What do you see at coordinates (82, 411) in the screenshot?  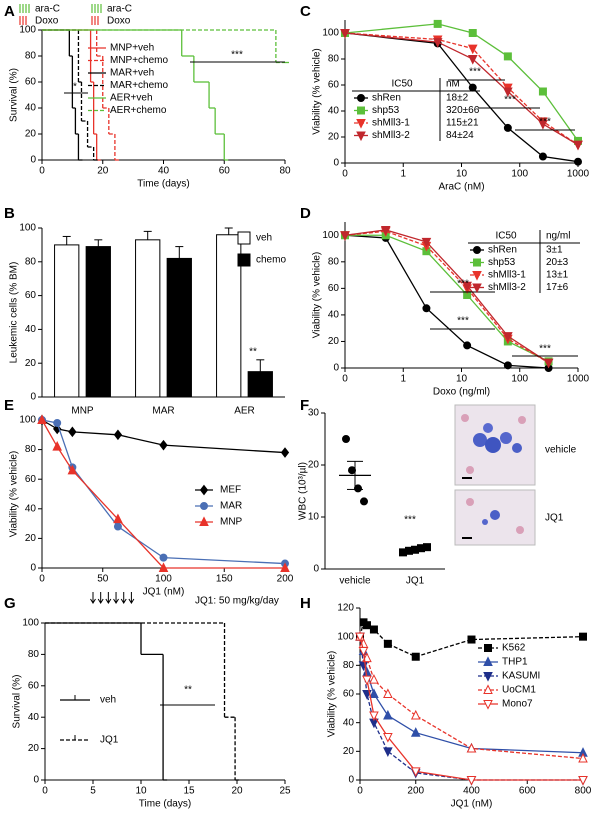 I see `x-tick-label: MNP` at bounding box center [82, 411].